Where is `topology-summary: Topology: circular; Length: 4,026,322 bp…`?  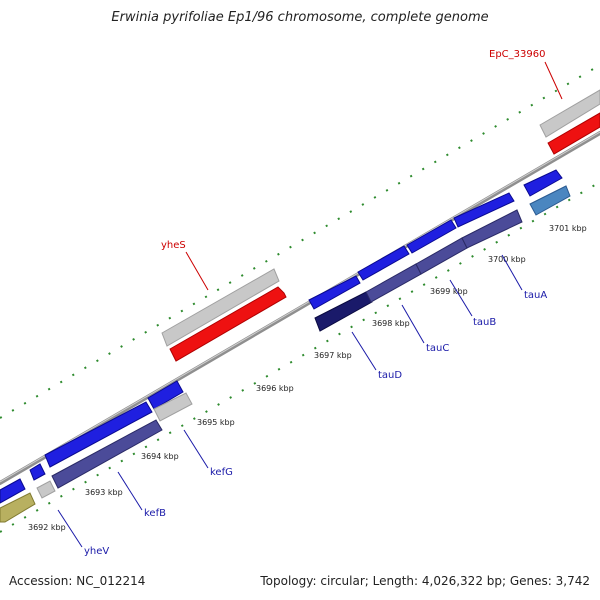
topology-summary: Topology: circular; Length: 4,026,322 bp… is located at coordinates (425, 581).